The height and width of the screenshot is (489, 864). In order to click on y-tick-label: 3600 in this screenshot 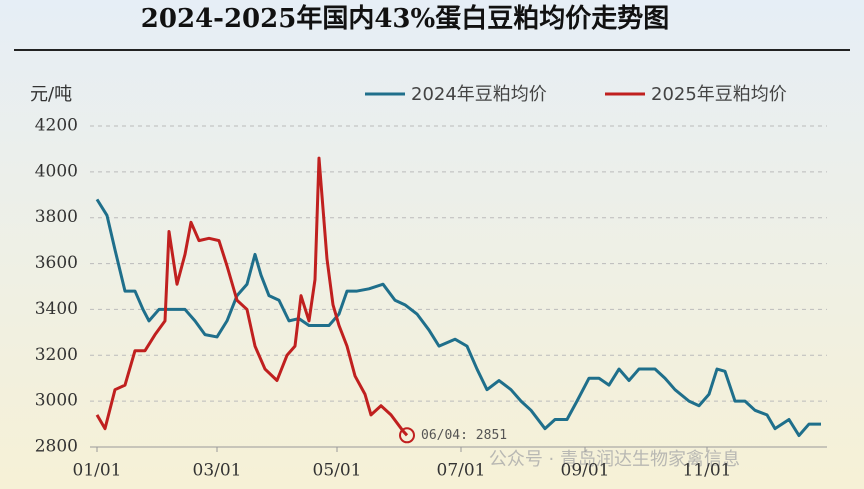, I will do `click(56, 263)`.